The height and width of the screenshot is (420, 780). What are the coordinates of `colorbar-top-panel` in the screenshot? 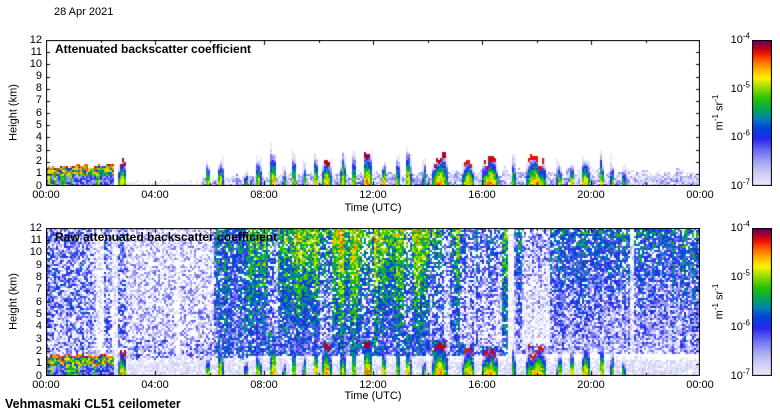 It's located at (762, 113).